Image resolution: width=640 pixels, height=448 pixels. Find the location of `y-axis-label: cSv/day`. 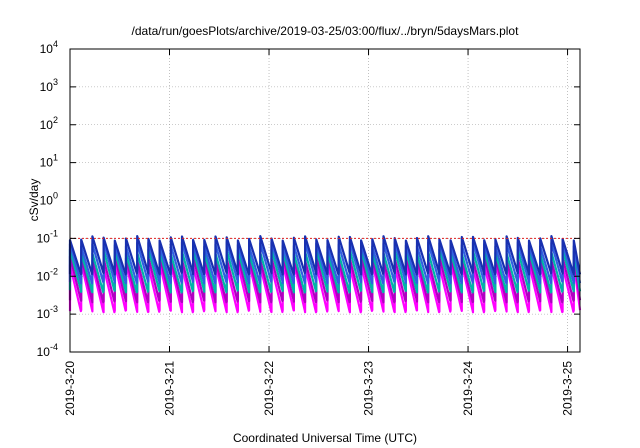

y-axis-label: cSv/day is located at coordinates (34, 200).